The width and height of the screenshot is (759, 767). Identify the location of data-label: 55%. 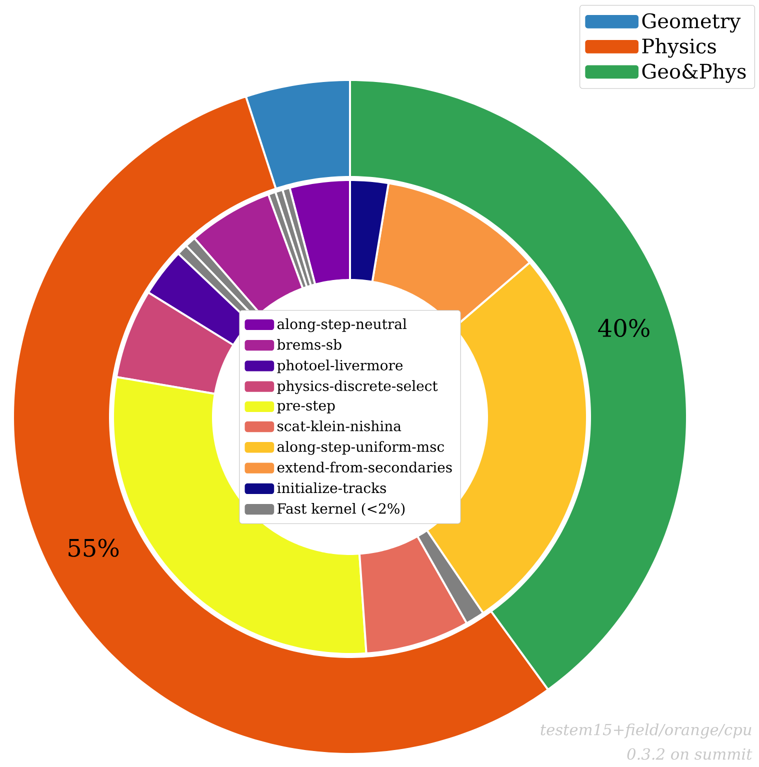
(93, 547).